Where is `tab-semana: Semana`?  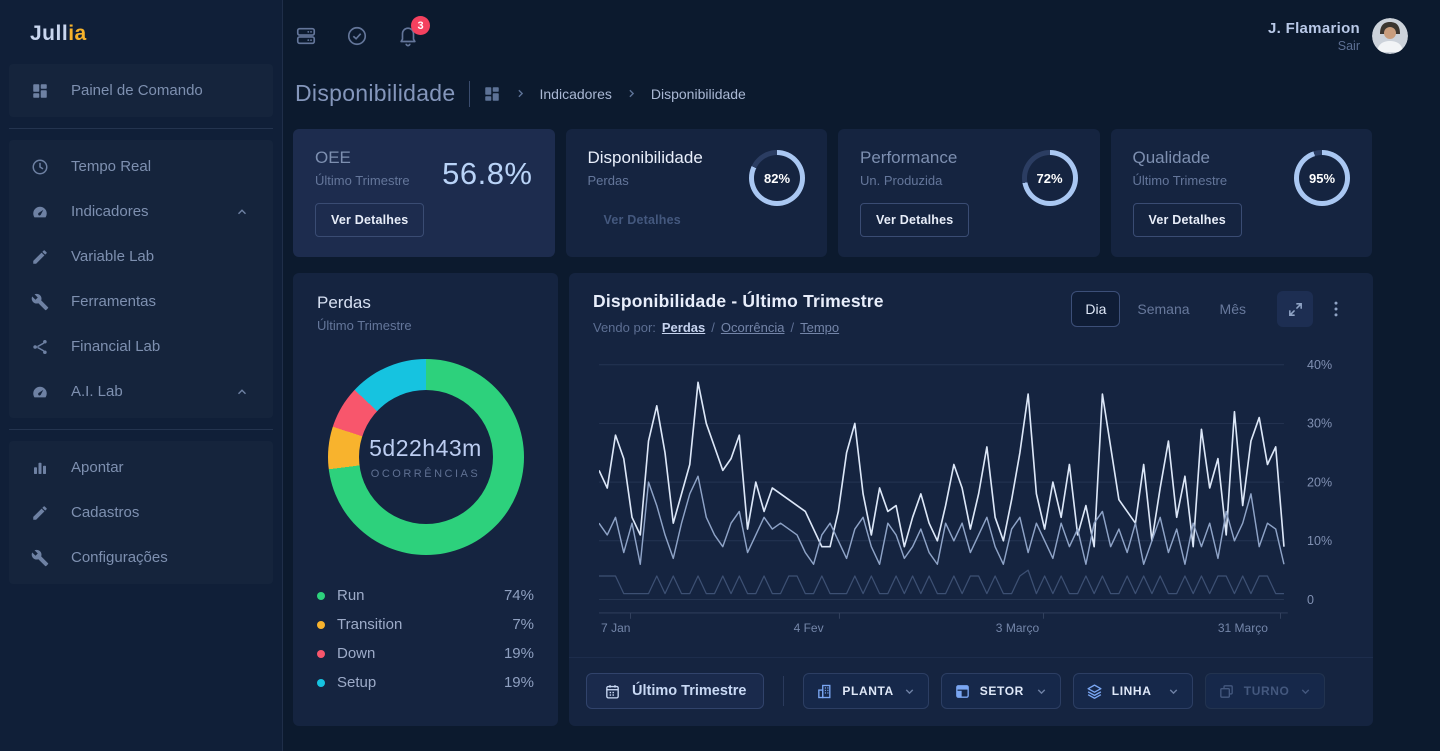 tab-semana: Semana is located at coordinates (1163, 309).